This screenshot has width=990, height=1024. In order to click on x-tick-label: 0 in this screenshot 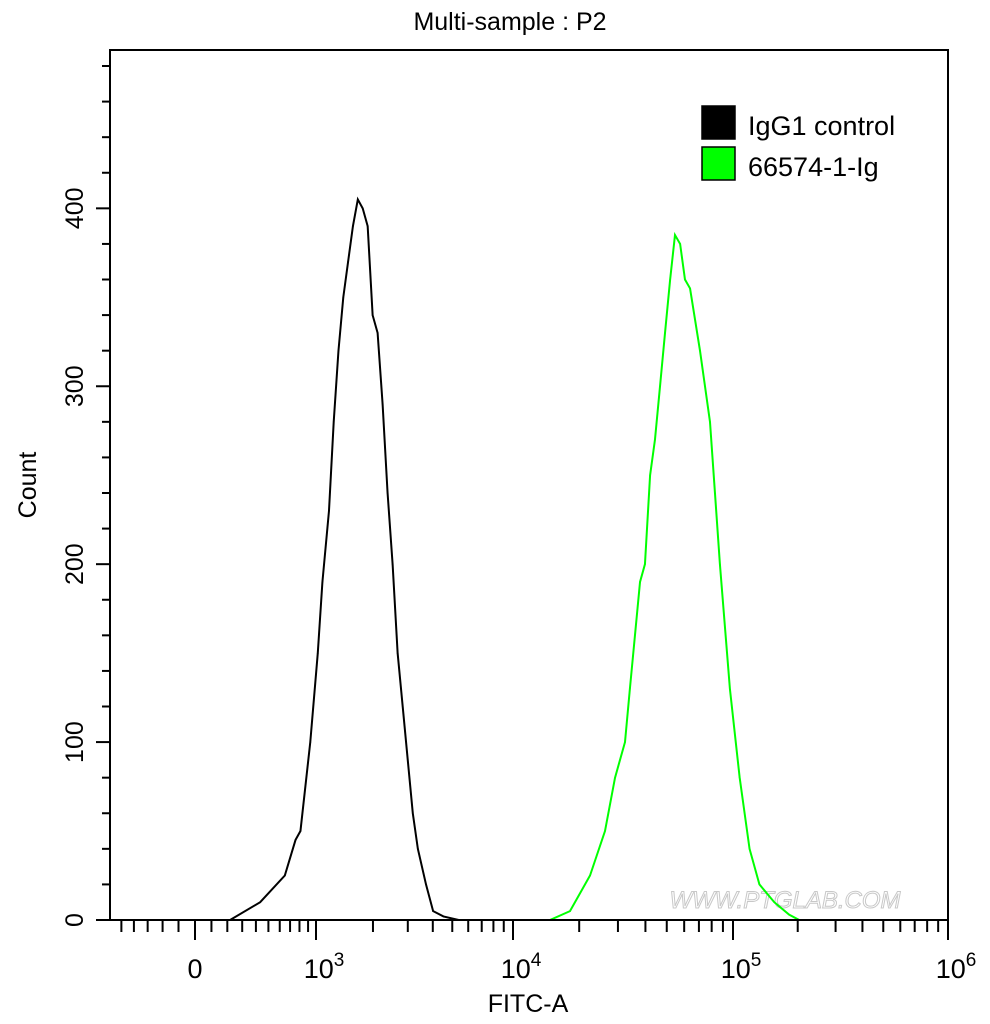, I will do `click(194, 969)`.